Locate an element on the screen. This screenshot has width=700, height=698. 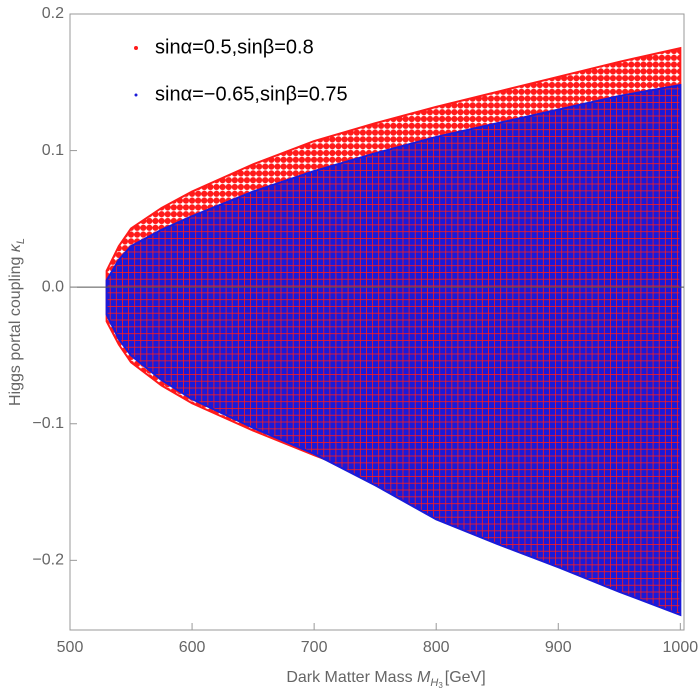
x-axis-label: Dark Matter Mass MH3 [GeV] is located at coordinates (385, 679).